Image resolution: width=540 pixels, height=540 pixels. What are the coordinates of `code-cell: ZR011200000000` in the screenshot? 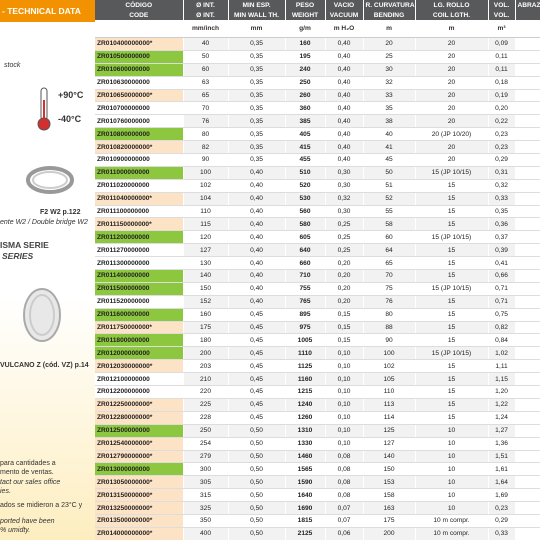 It's located at (139, 237).